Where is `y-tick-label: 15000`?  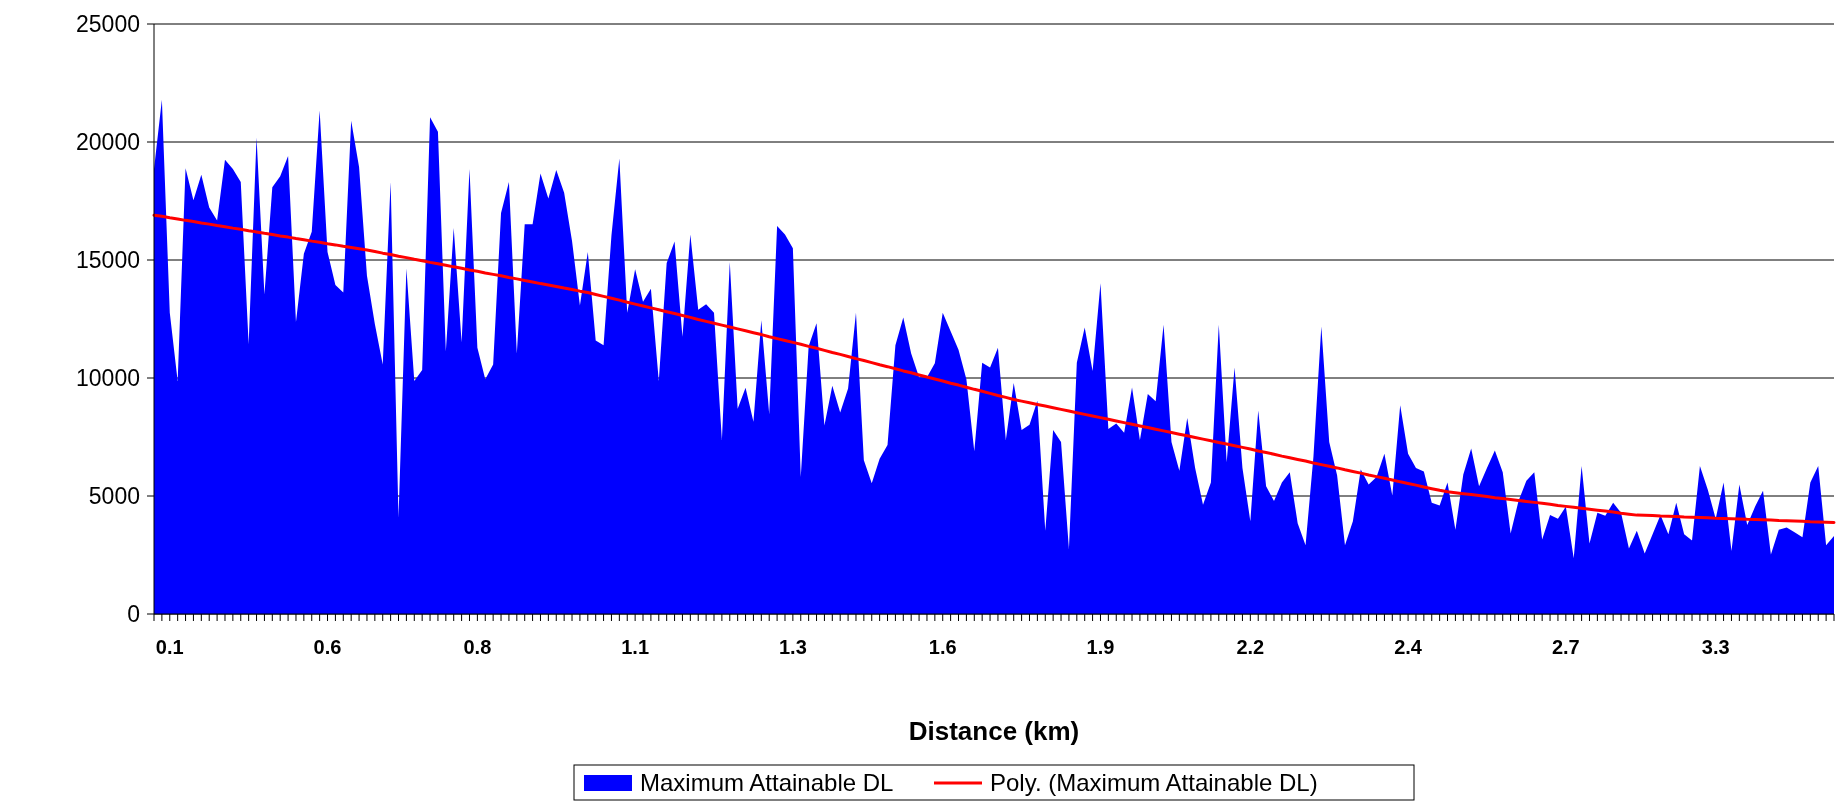
y-tick-label: 15000 is located at coordinates (108, 260).